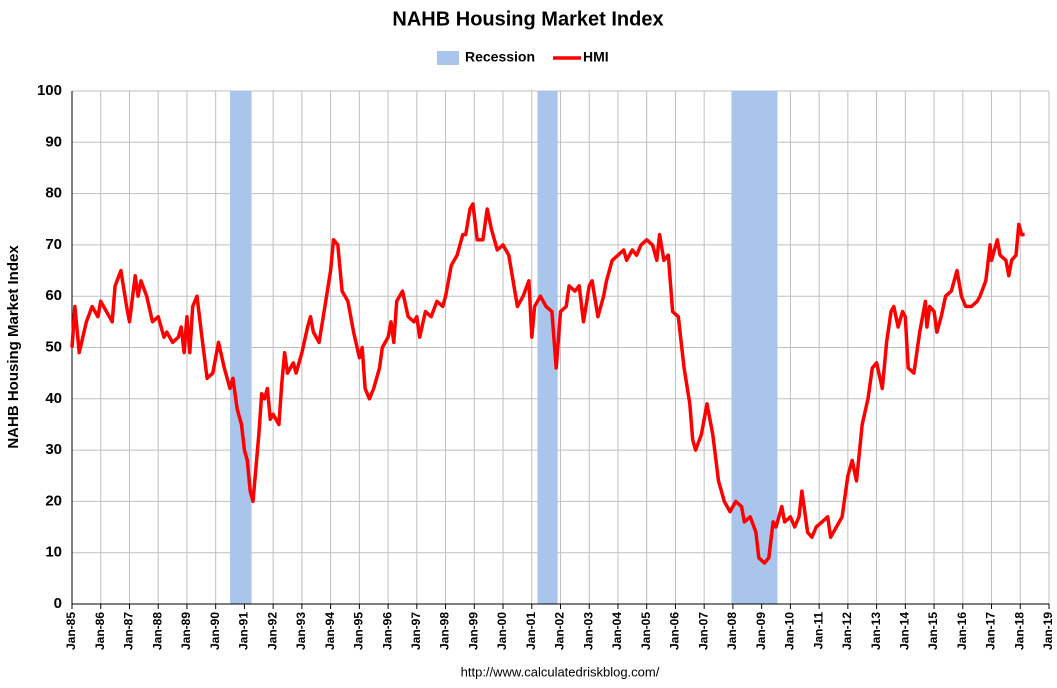 The image size is (1057, 688). I want to click on y-tick-label: 20, so click(53, 500).